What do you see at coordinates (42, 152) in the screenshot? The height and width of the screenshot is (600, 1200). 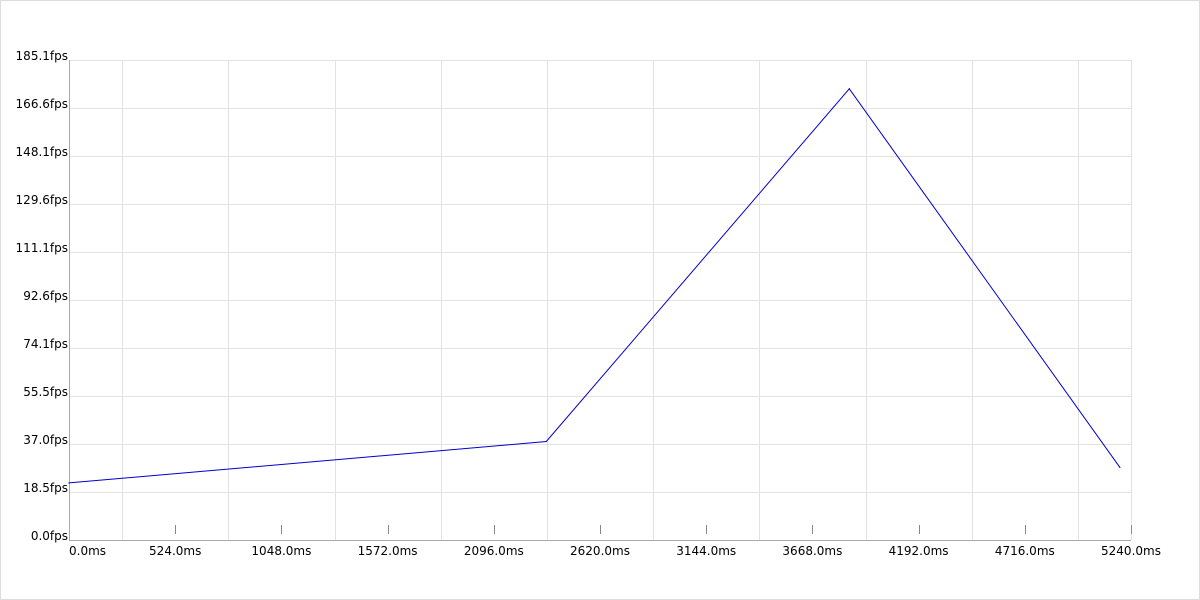 I see `y-tick-label: 148.1fps` at bounding box center [42, 152].